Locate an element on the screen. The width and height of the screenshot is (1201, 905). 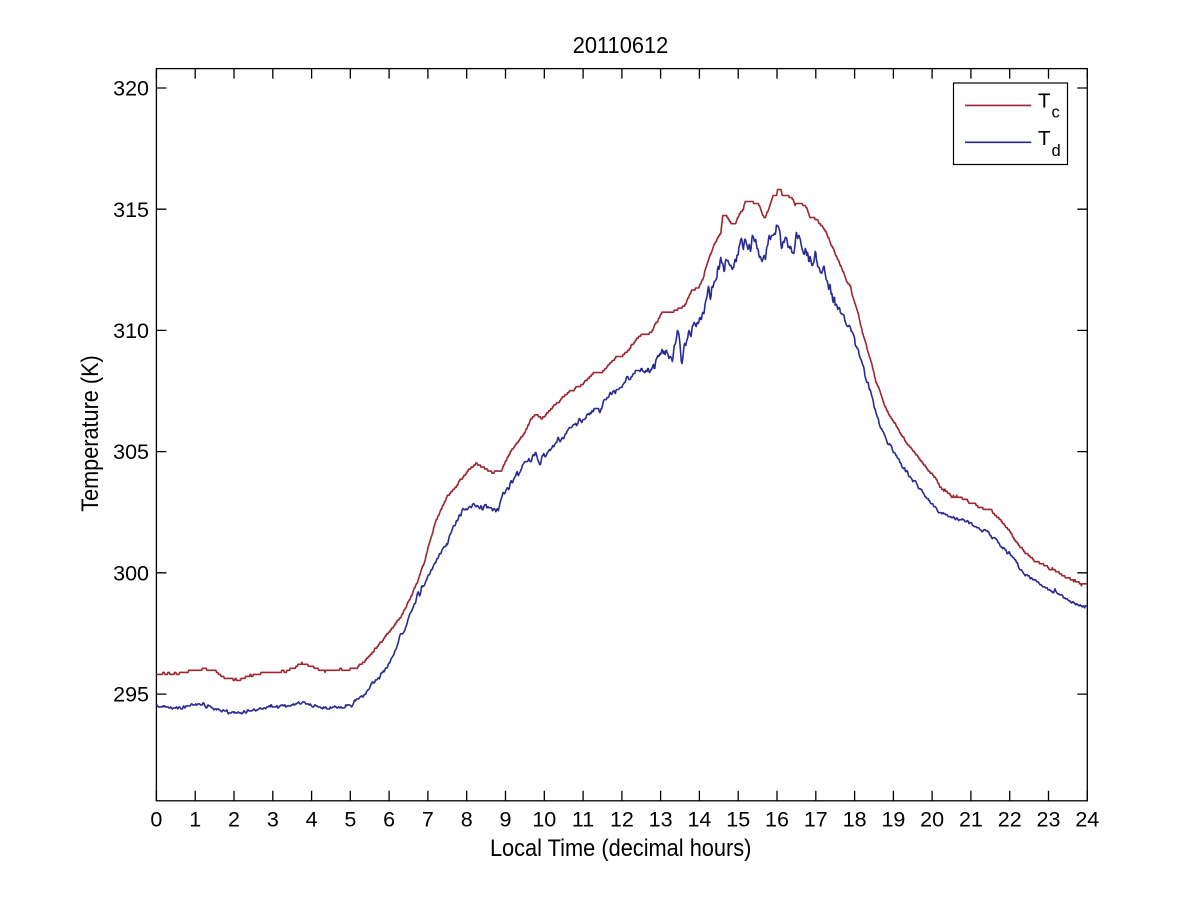
svg-text: 18 is located at coordinates (855, 820).